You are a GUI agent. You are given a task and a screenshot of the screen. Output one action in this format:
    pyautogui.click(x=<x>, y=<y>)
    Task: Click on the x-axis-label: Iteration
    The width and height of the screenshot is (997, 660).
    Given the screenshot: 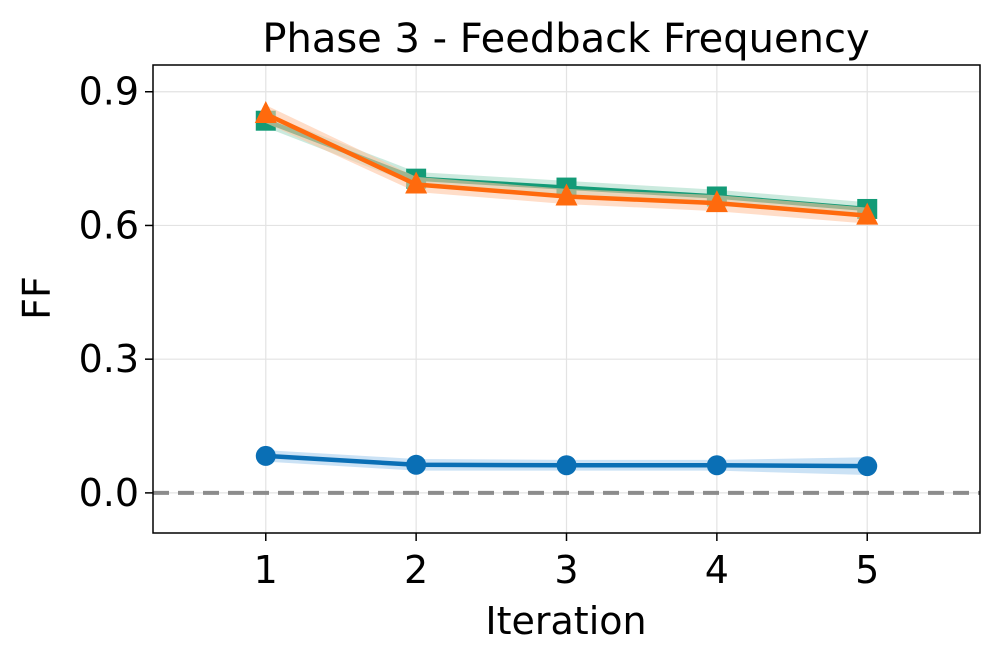 What is the action you would take?
    pyautogui.click(x=565, y=621)
    